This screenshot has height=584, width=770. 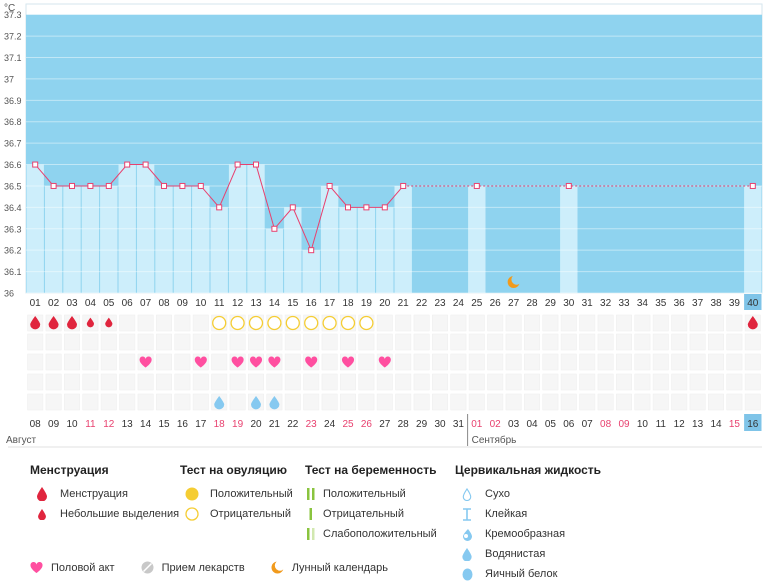 What do you see at coordinates (219, 303) in the screenshot?
I see `cycle-day-label: 11` at bounding box center [219, 303].